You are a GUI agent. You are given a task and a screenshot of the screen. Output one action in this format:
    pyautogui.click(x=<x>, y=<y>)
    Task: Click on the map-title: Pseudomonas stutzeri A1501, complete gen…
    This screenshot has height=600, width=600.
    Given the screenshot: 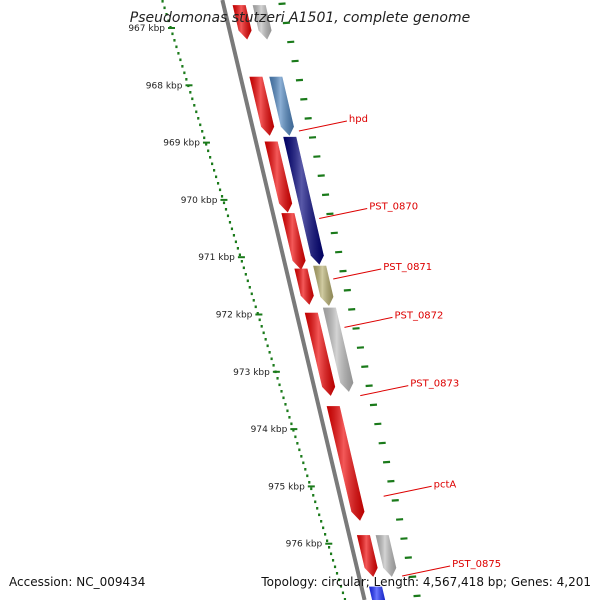 What is the action you would take?
    pyautogui.click(x=300, y=18)
    